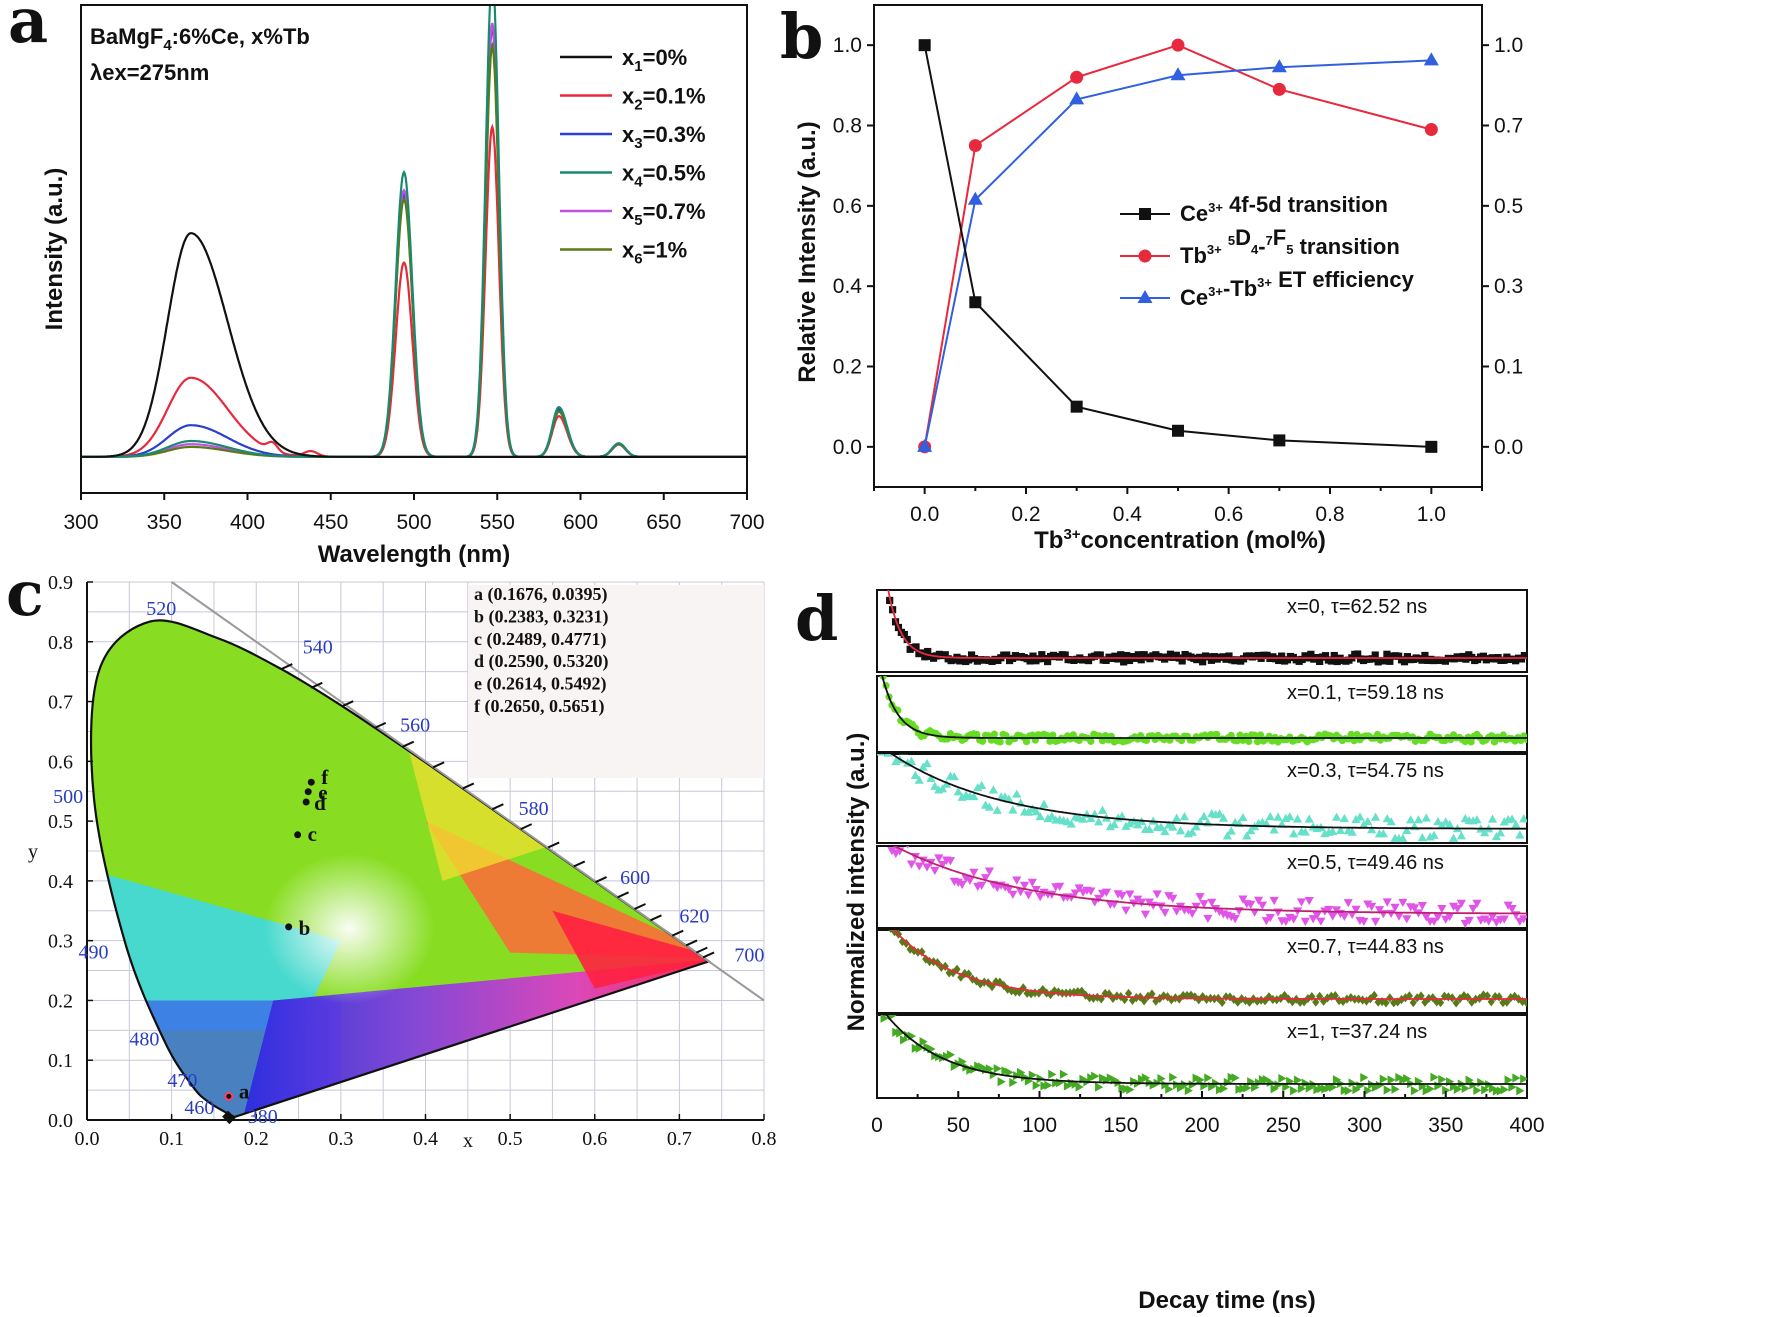 The width and height of the screenshot is (1771, 1317). What do you see at coordinates (325, 777) in the screenshot?
I see `point-label-f: f` at bounding box center [325, 777].